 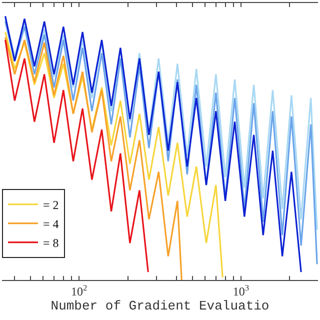 I want to click on x-tick-label: 10$^{2}$, so click(x=79, y=290).